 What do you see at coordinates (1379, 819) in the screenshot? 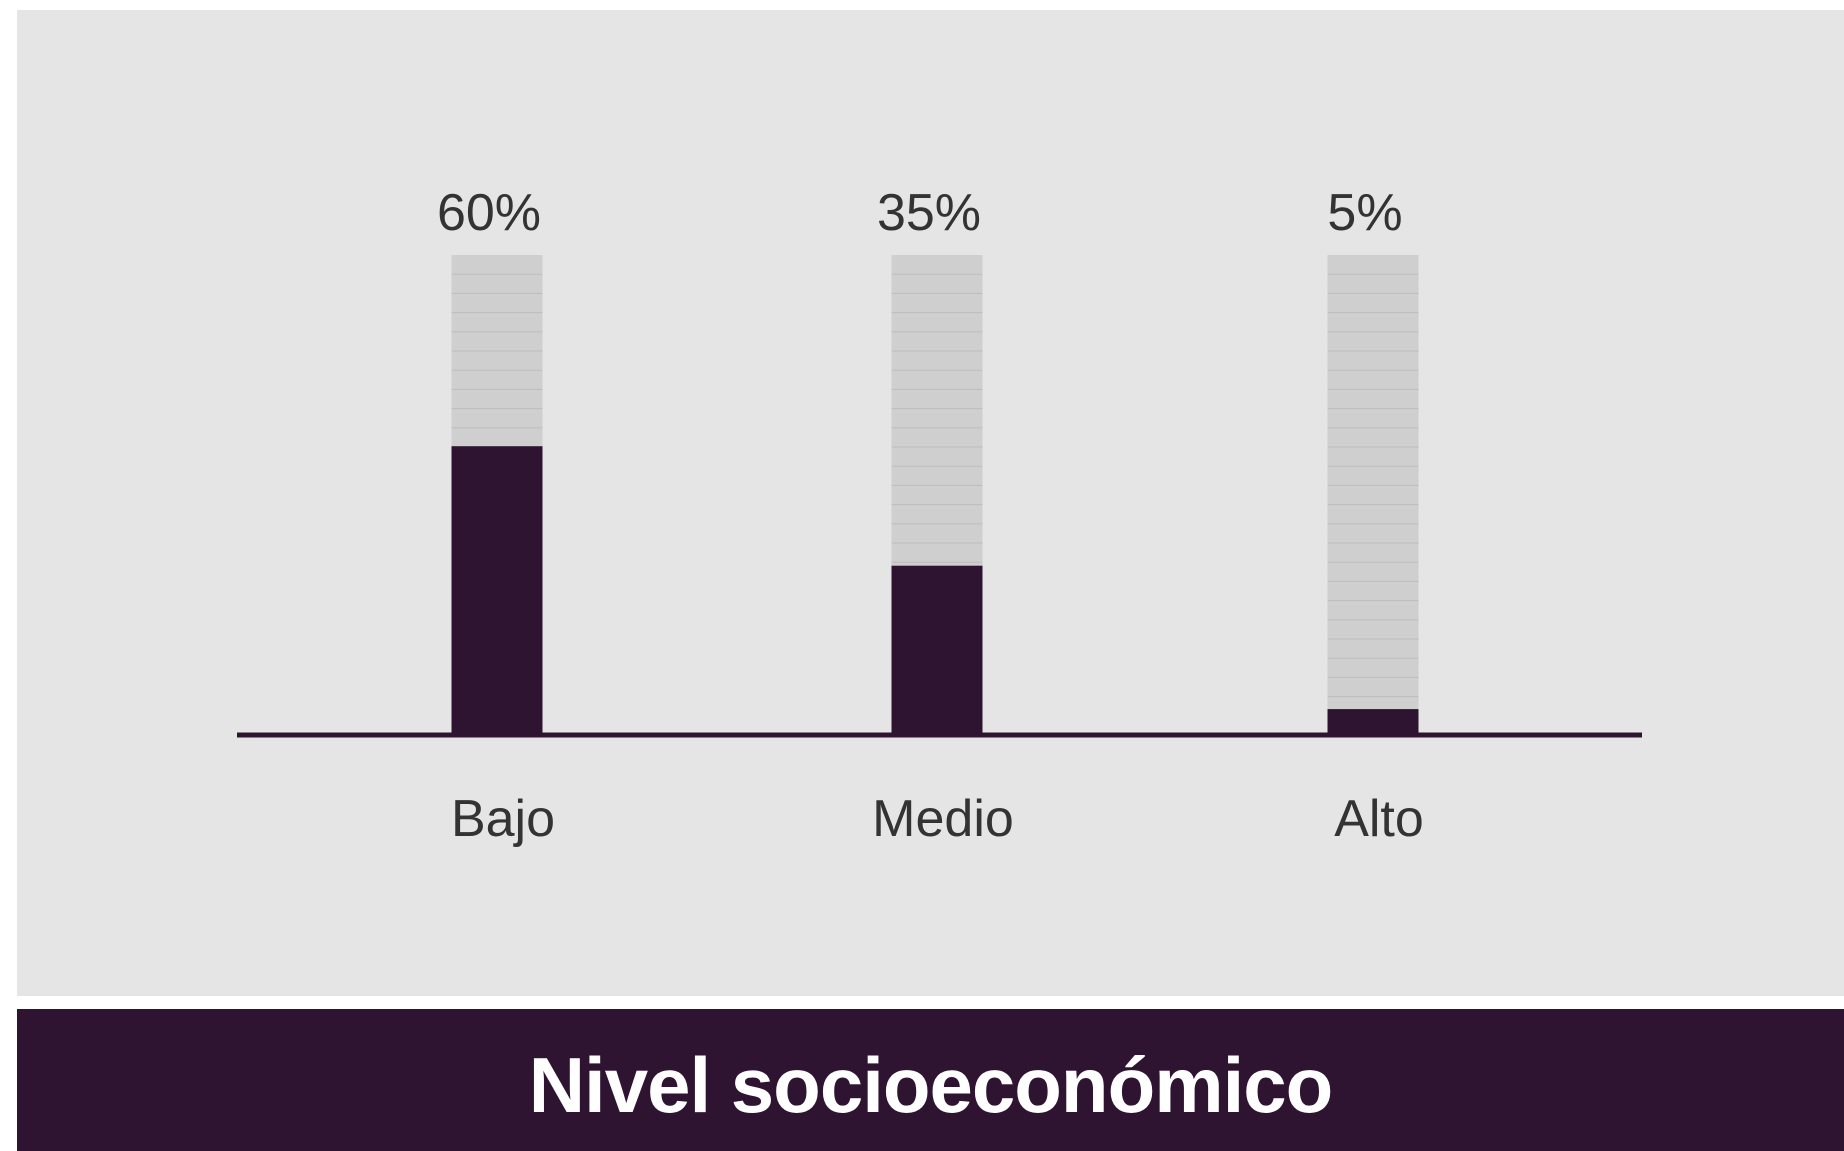
I see `category-label-alto: Alto` at bounding box center [1379, 819].